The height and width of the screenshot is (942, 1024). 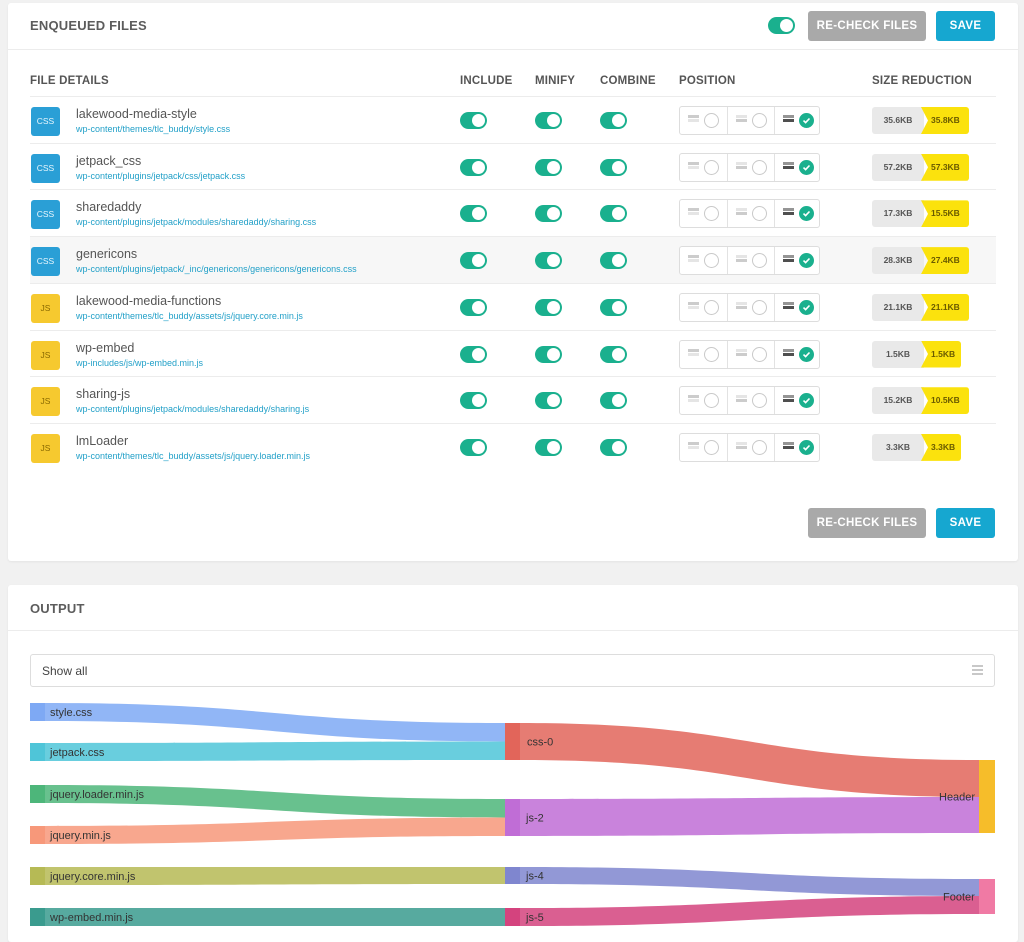 I want to click on sankey-link, so click(x=275, y=751).